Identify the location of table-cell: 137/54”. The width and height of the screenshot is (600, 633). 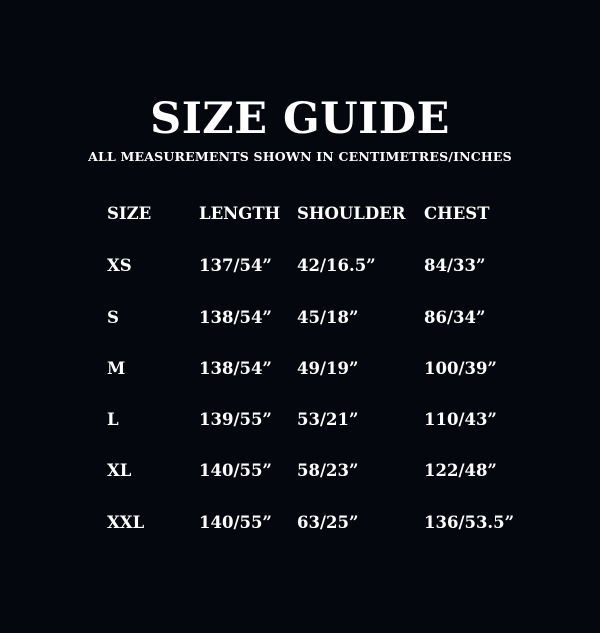
(235, 265).